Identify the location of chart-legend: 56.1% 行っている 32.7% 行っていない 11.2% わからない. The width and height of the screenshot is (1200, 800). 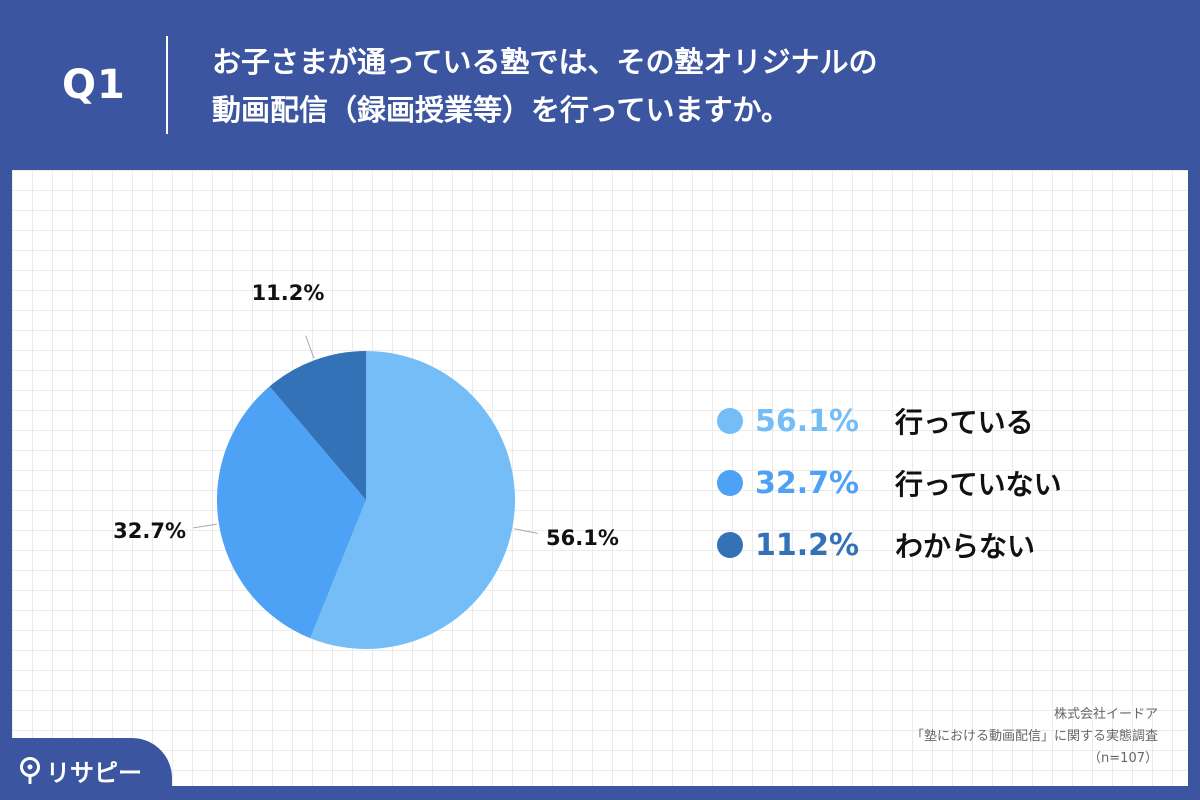
(889, 483).